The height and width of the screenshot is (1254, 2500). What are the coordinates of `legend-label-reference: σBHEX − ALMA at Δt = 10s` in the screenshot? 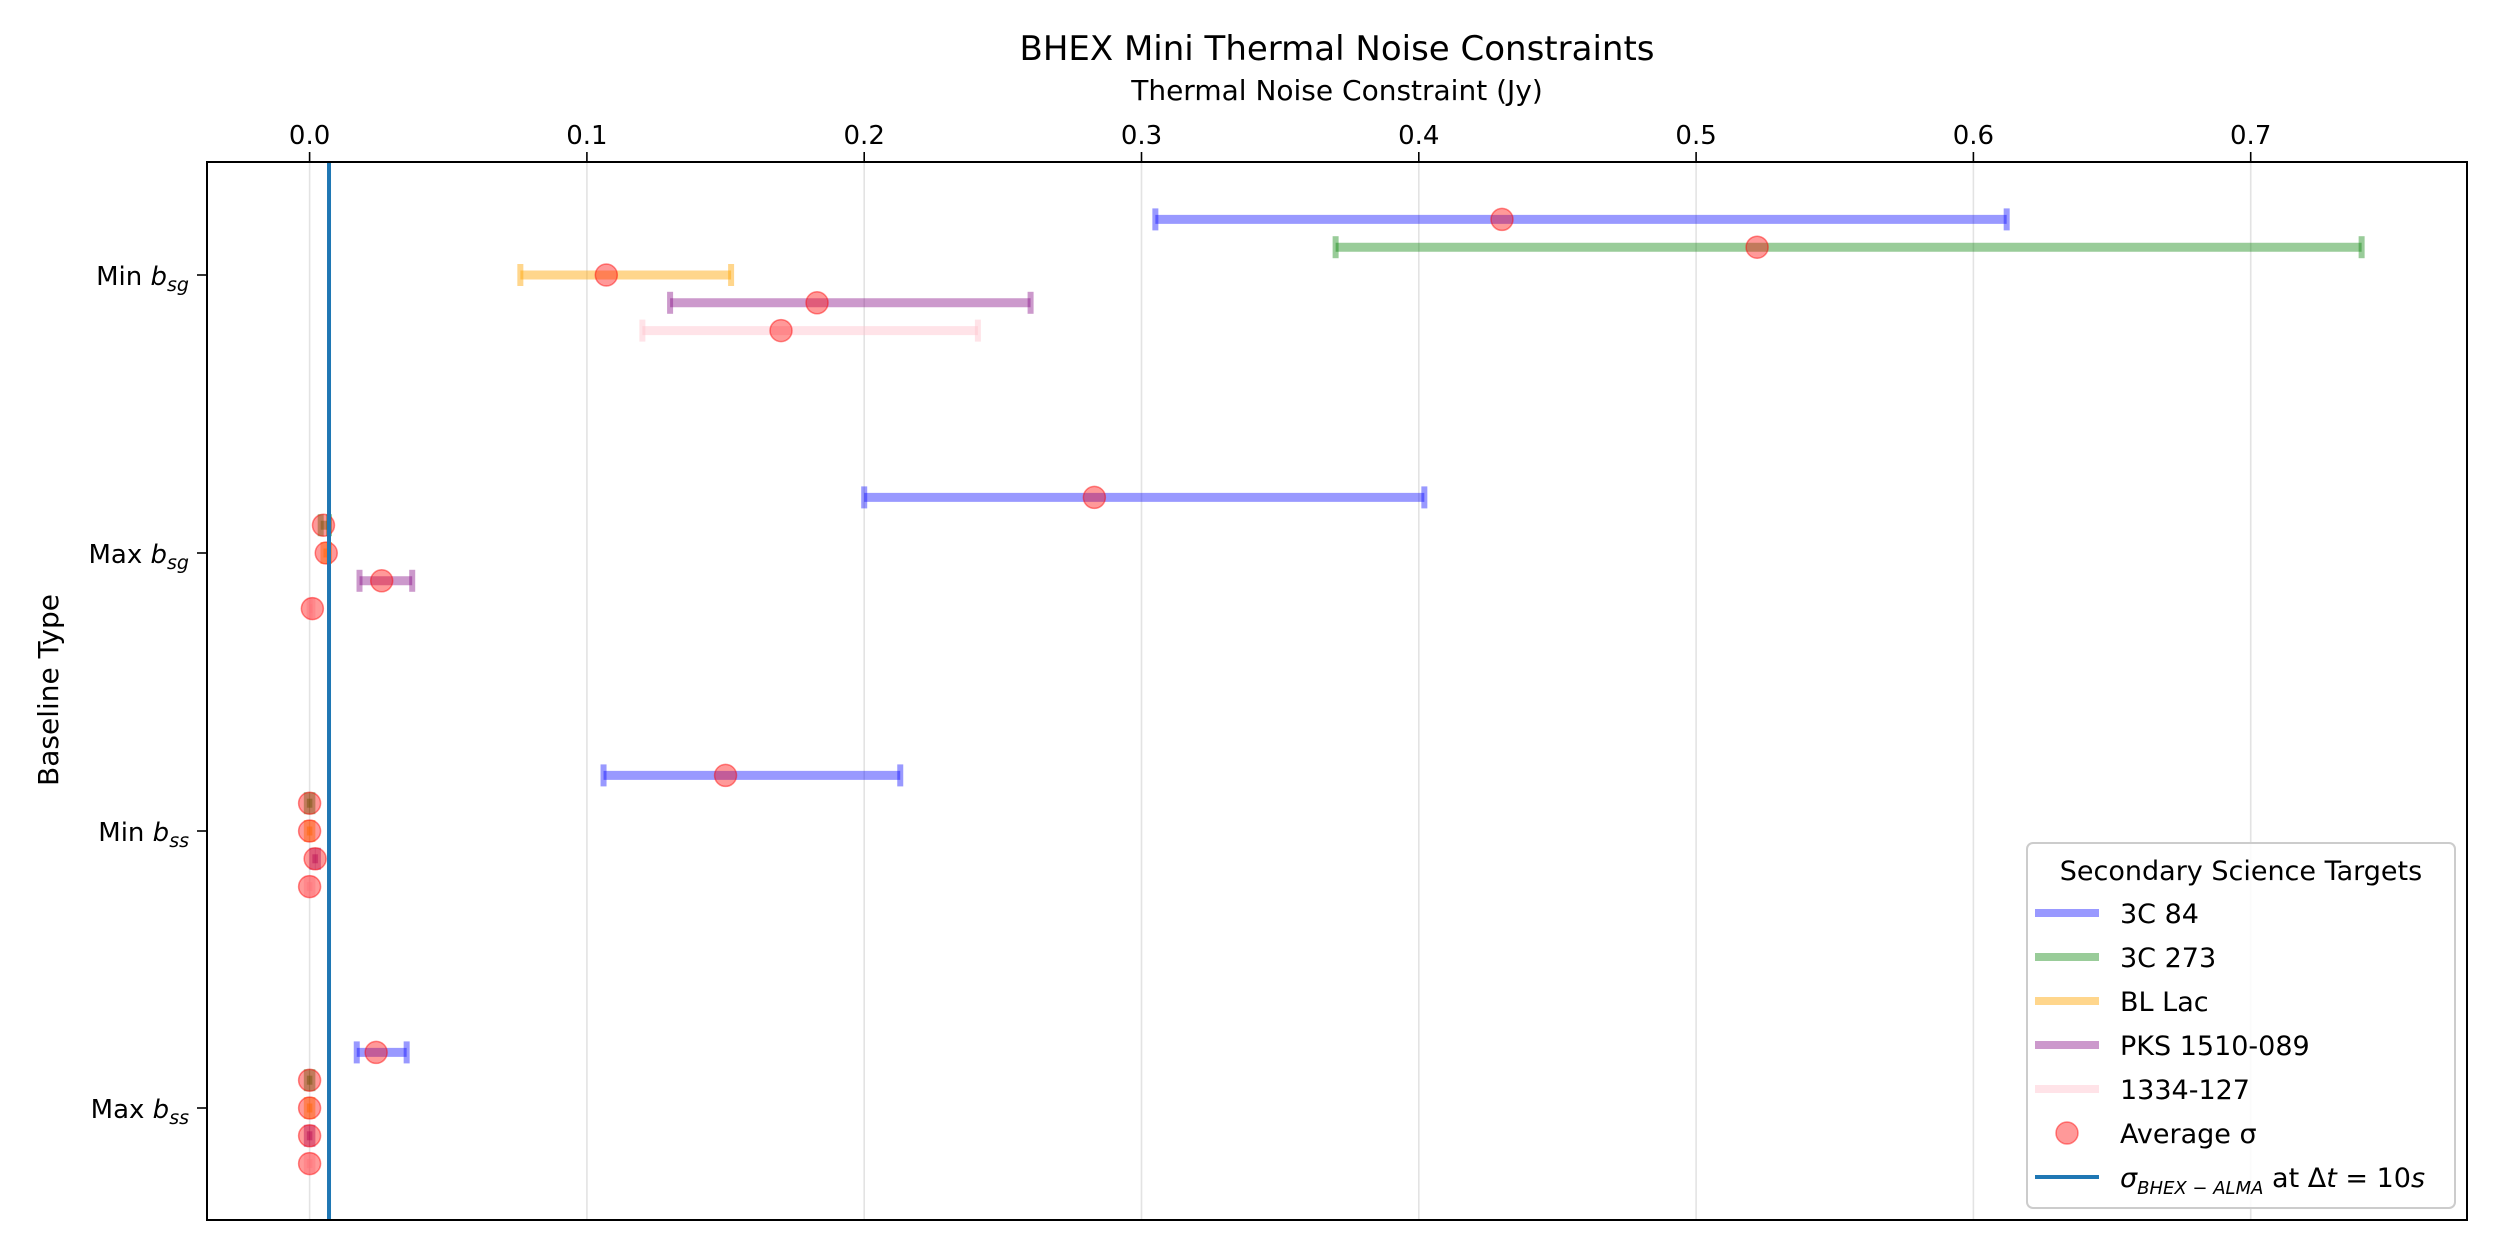 It's located at (2272, 1181).